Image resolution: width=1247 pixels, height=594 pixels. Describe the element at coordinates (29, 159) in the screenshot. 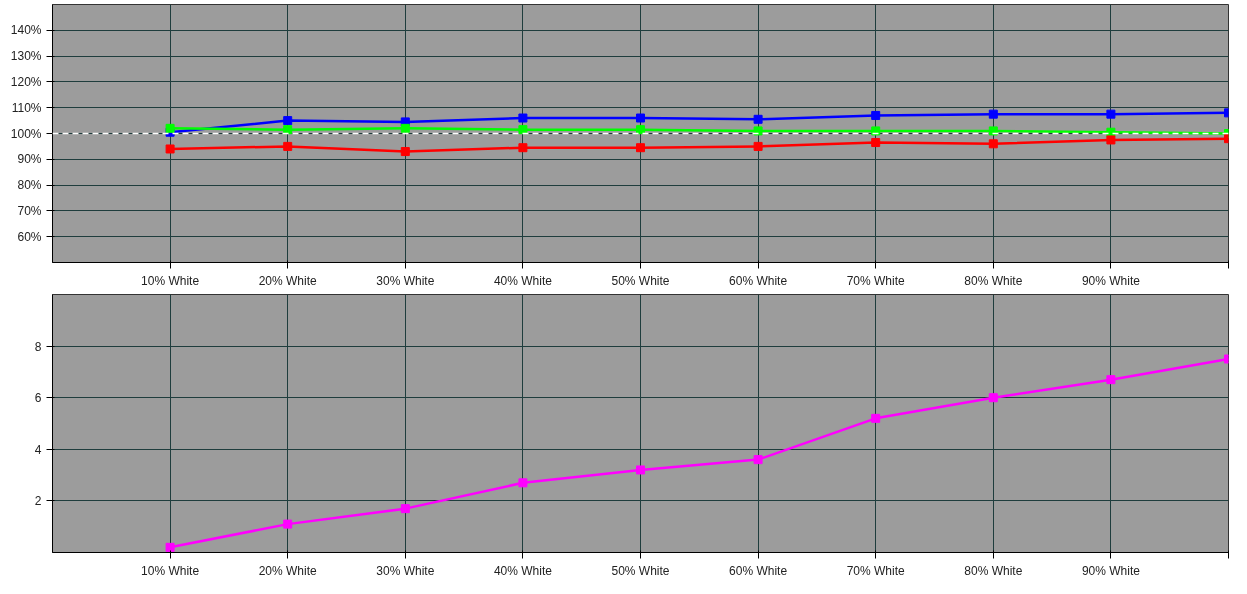

I see `y-tick-label: 90%` at that location.